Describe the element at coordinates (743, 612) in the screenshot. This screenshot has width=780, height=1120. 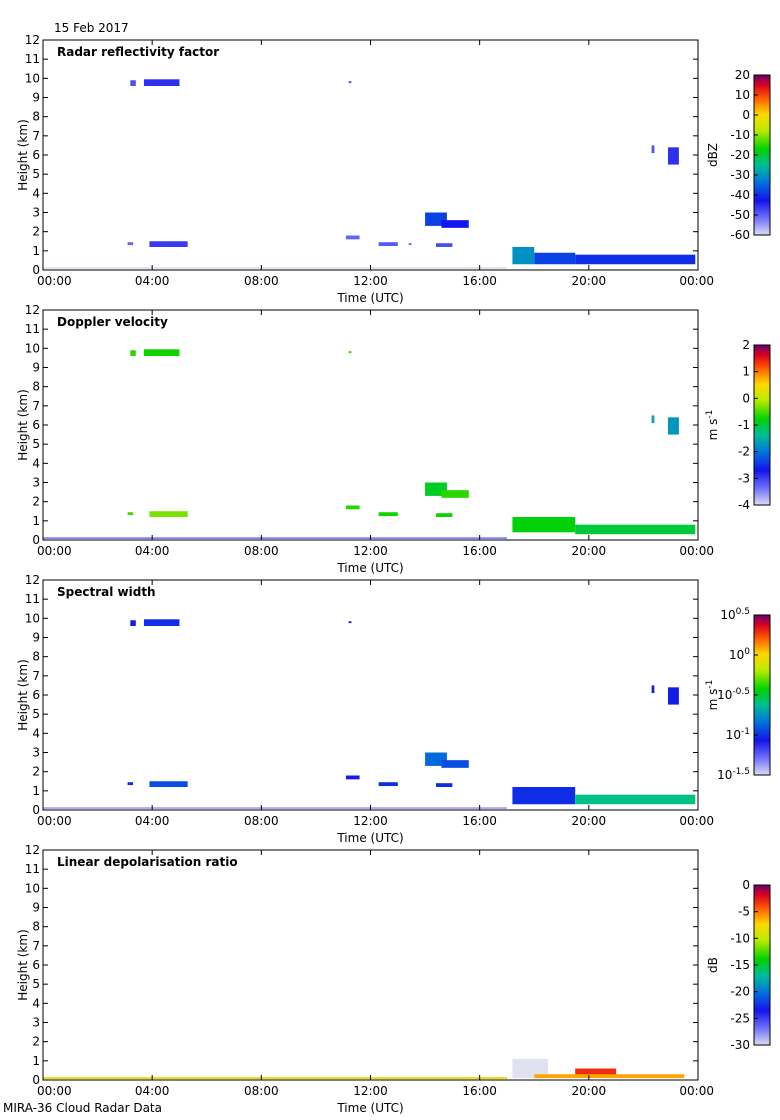
I see `exponent: 0.5` at that location.